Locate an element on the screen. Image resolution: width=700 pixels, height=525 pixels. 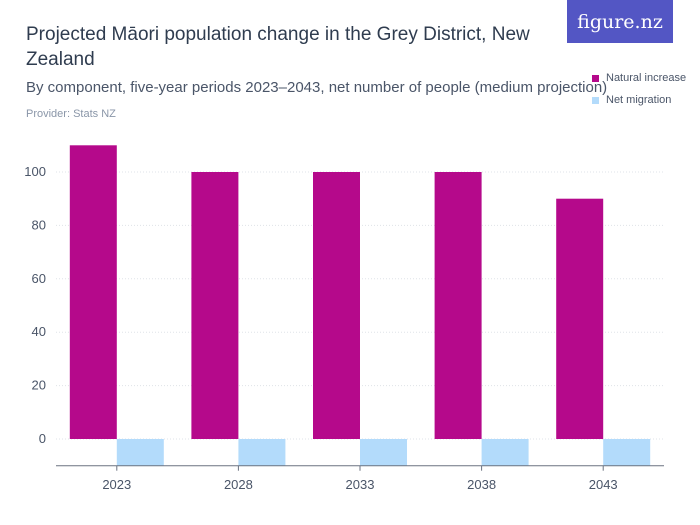
y-tick-label: 100 is located at coordinates (35, 171).